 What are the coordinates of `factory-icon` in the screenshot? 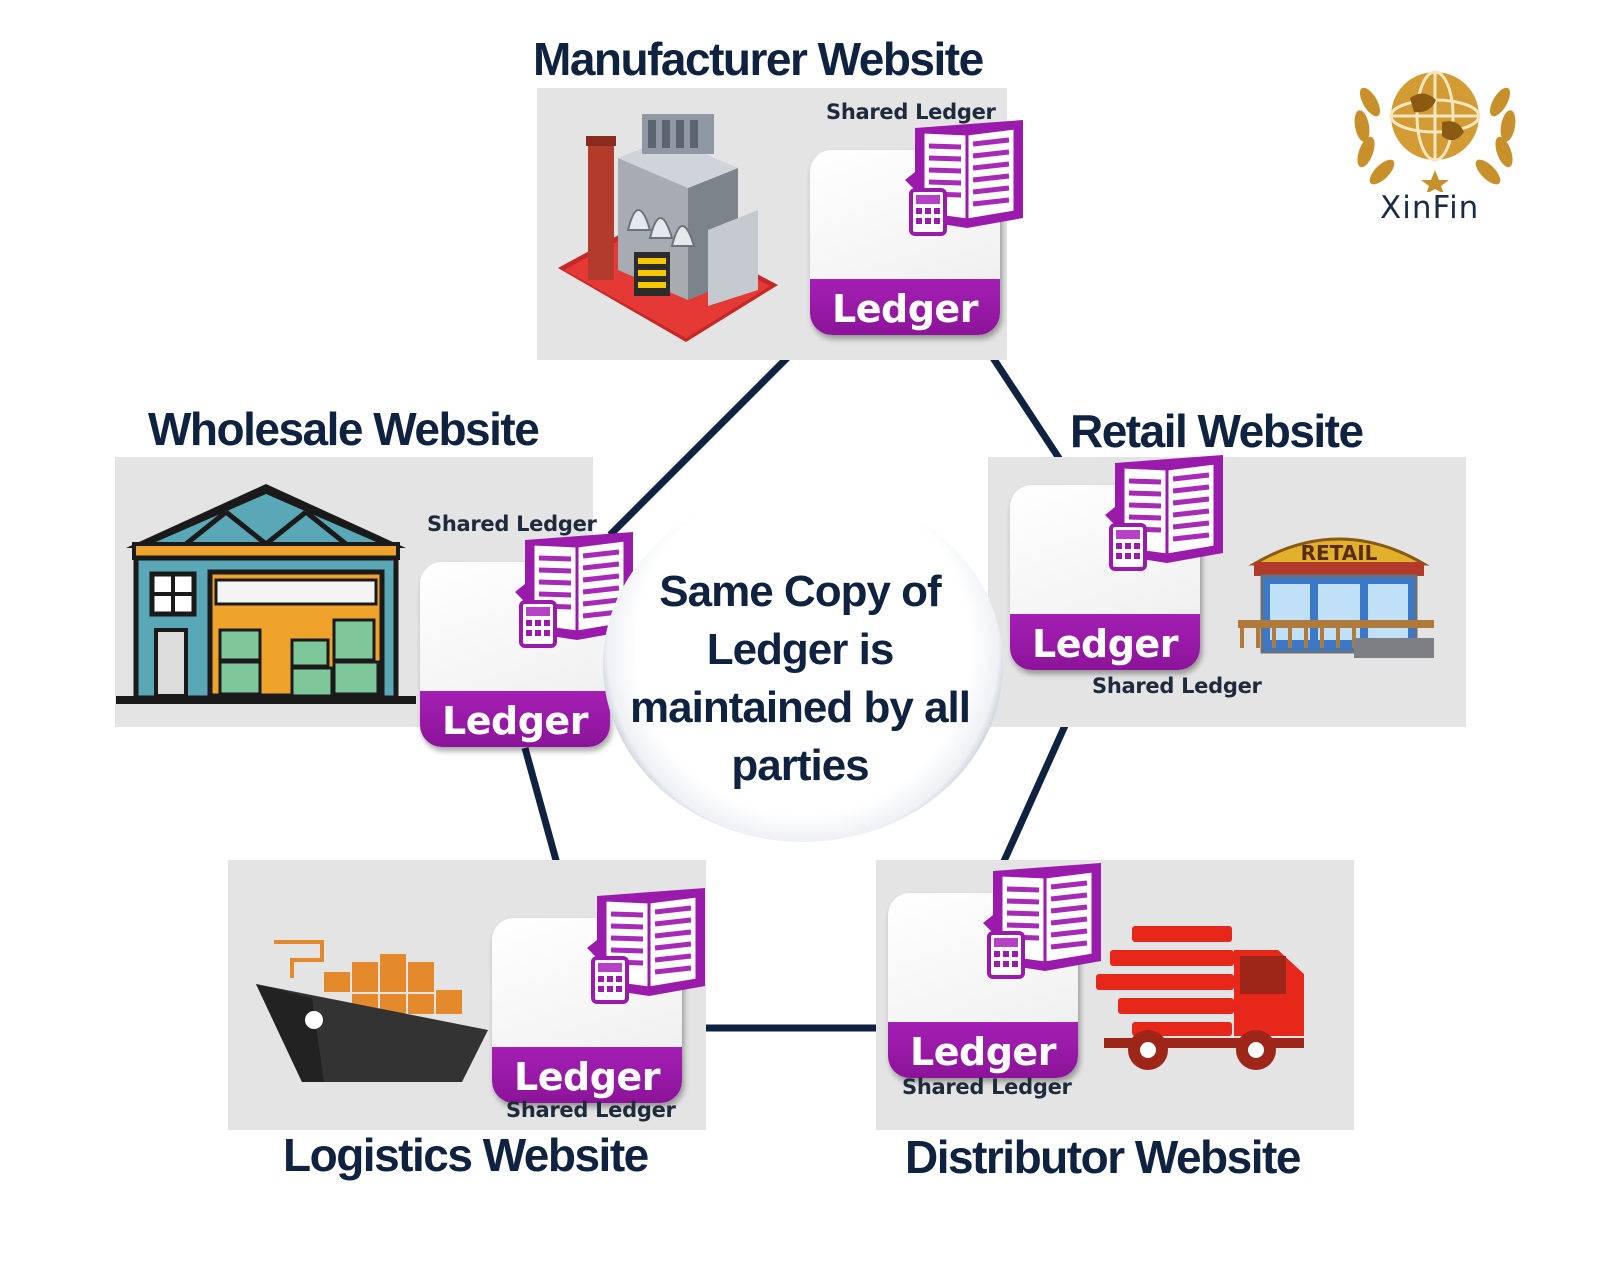 It's located at (668, 230).